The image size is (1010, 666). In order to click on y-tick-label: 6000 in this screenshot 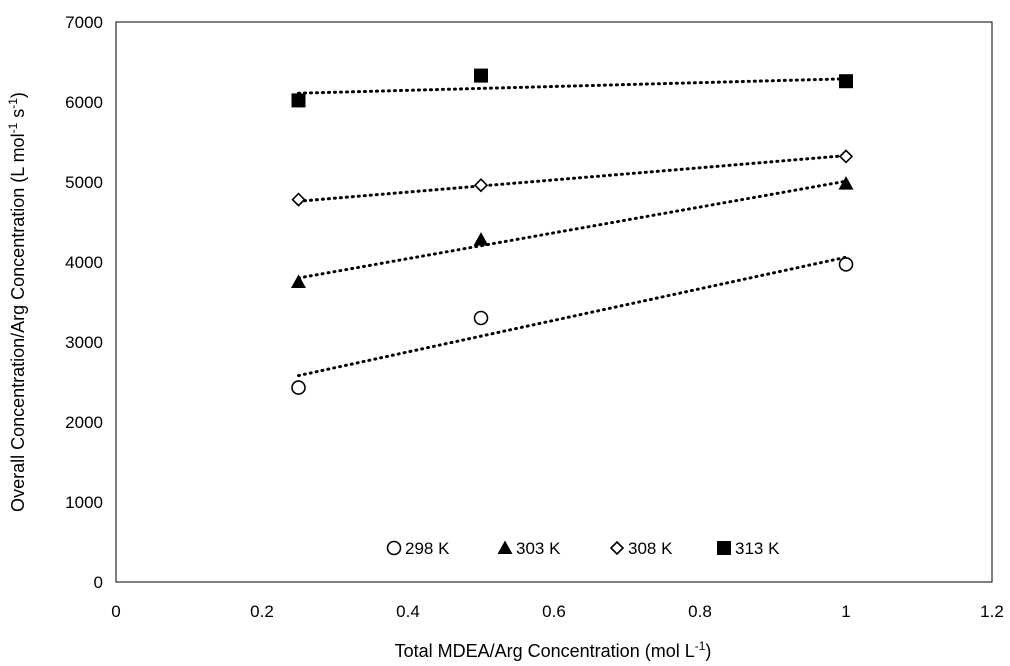, I will do `click(84, 102)`.